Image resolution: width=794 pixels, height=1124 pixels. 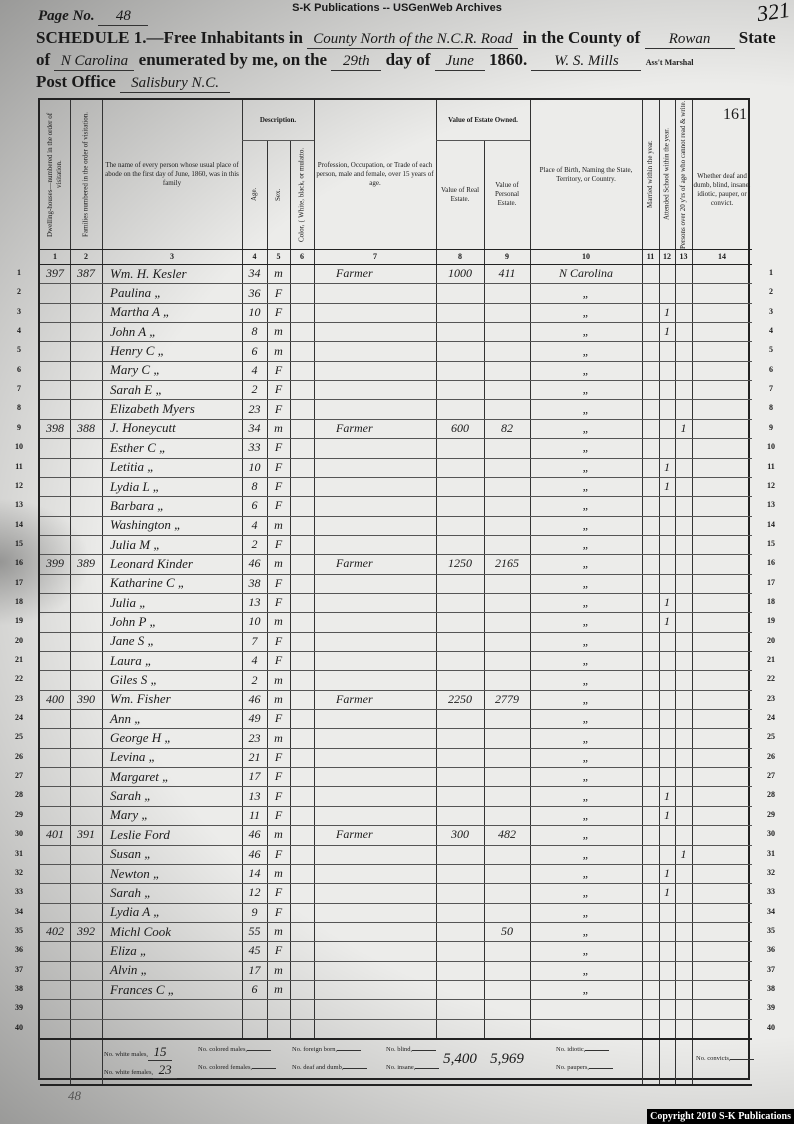 What do you see at coordinates (318, 1067) in the screenshot?
I see `deaf-dumb-label: No. deaf and dumb,` at bounding box center [318, 1067].